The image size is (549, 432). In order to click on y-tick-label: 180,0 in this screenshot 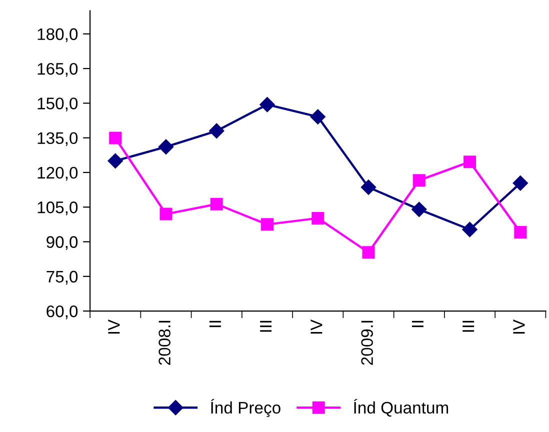, I will do `click(58, 35)`.